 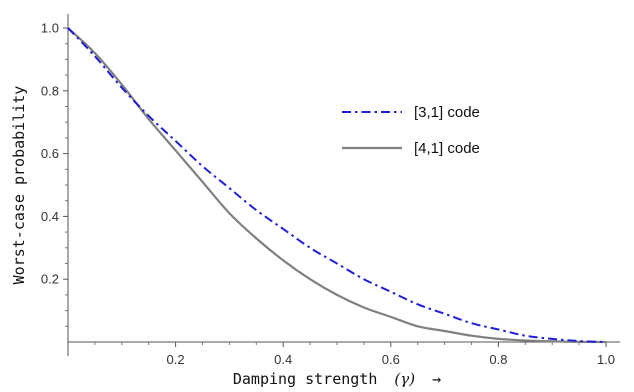 I want to click on y-tick-label: 0.6, so click(x=50, y=153).